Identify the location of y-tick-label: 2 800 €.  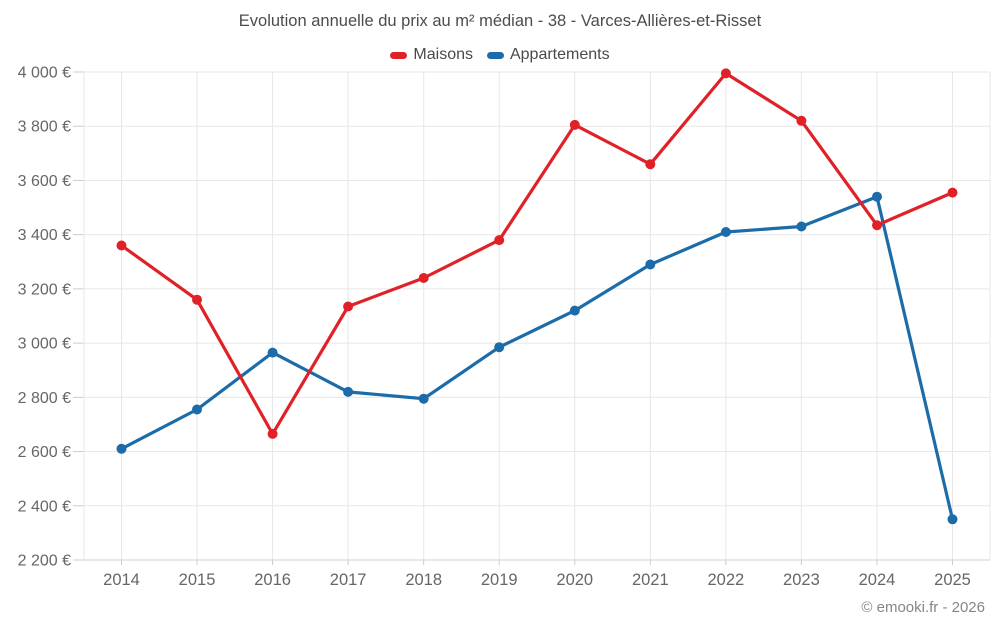
(44, 398).